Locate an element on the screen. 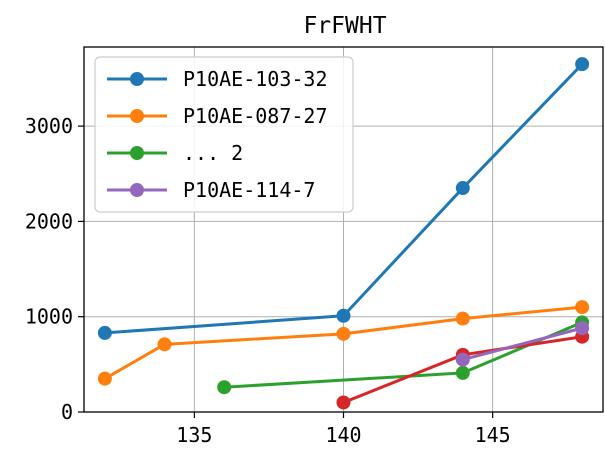  series-line is located at coordinates (522, 344).